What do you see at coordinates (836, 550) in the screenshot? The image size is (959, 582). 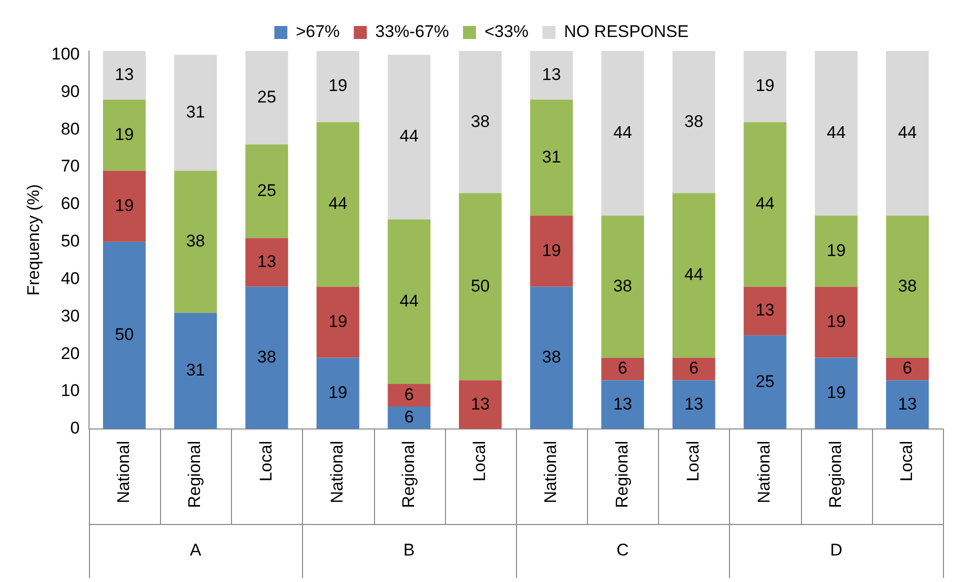 I see `text: D` at bounding box center [836, 550].